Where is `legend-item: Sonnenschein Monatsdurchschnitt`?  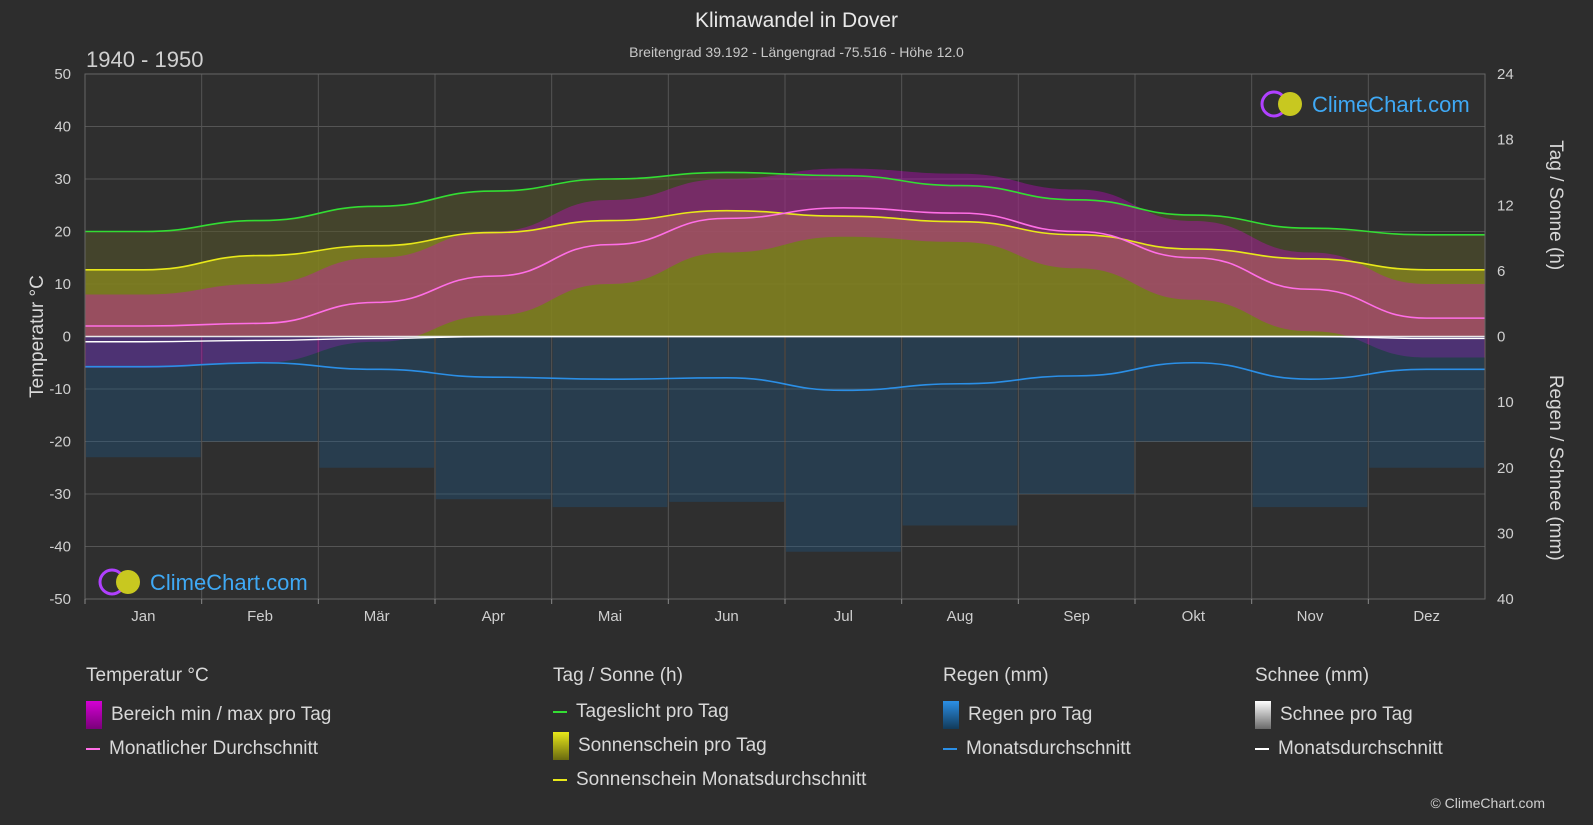
legend-item: Sonnenschein Monatsdurchschnitt is located at coordinates (709, 780).